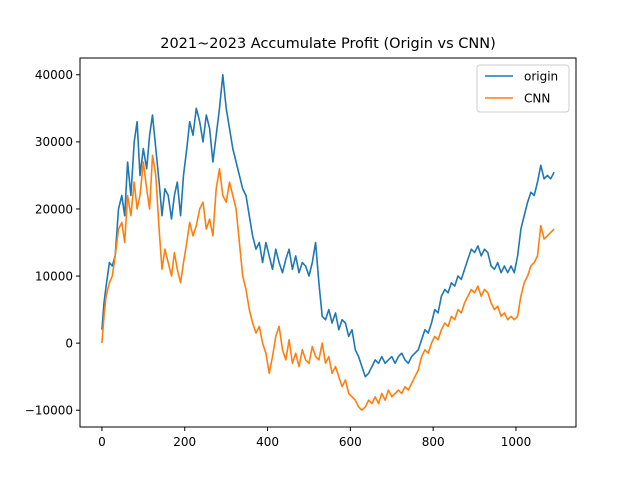  What do you see at coordinates (516, 442) in the screenshot?
I see `x-tick-label: 1000` at bounding box center [516, 442].